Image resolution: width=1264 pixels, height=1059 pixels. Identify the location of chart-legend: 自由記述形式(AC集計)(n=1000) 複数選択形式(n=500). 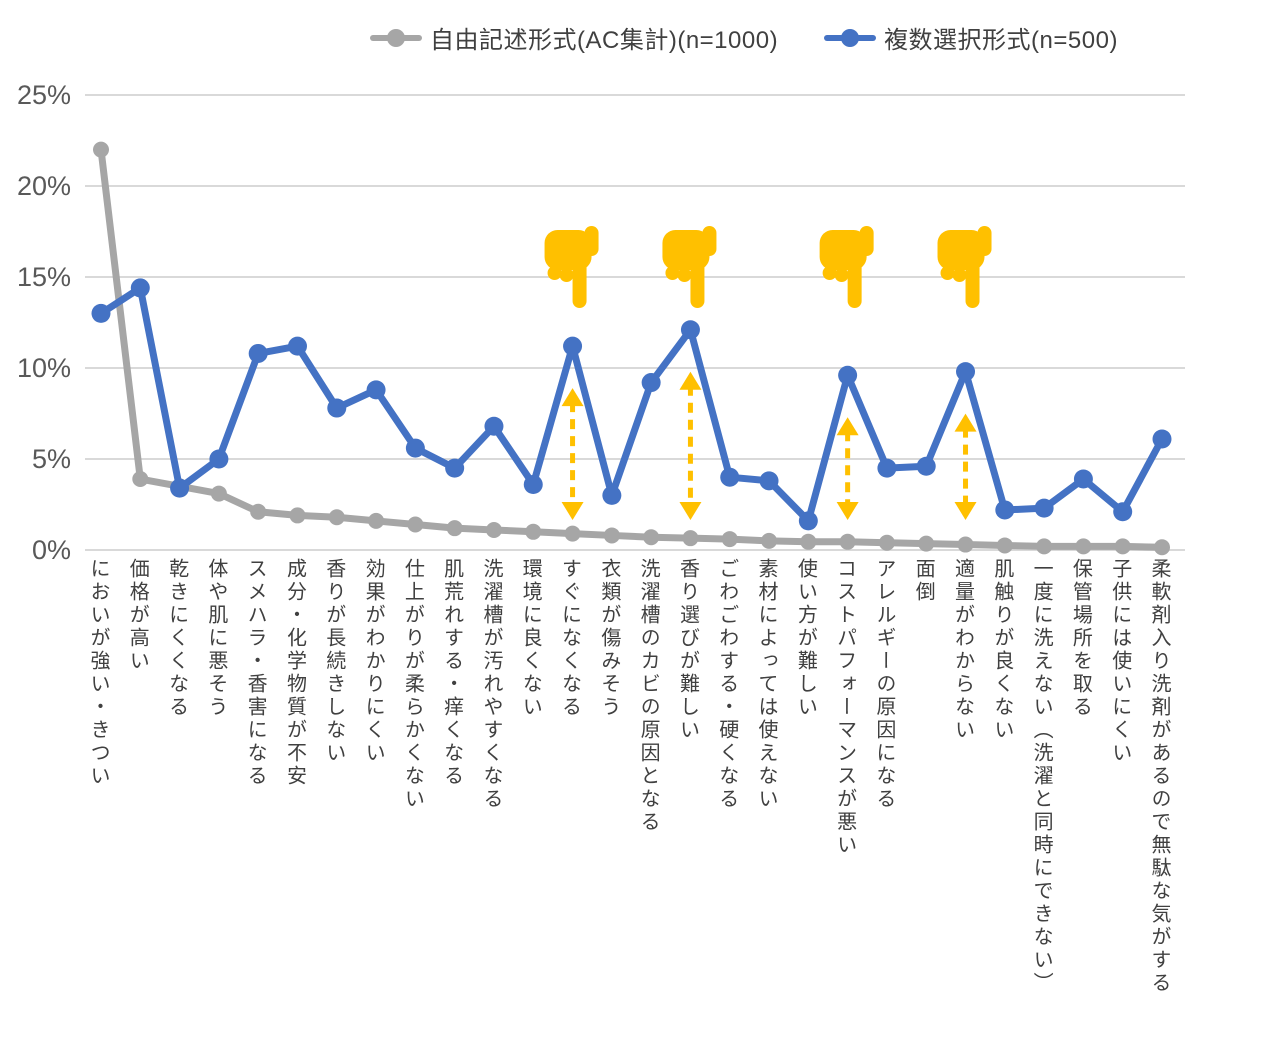
(744, 37).